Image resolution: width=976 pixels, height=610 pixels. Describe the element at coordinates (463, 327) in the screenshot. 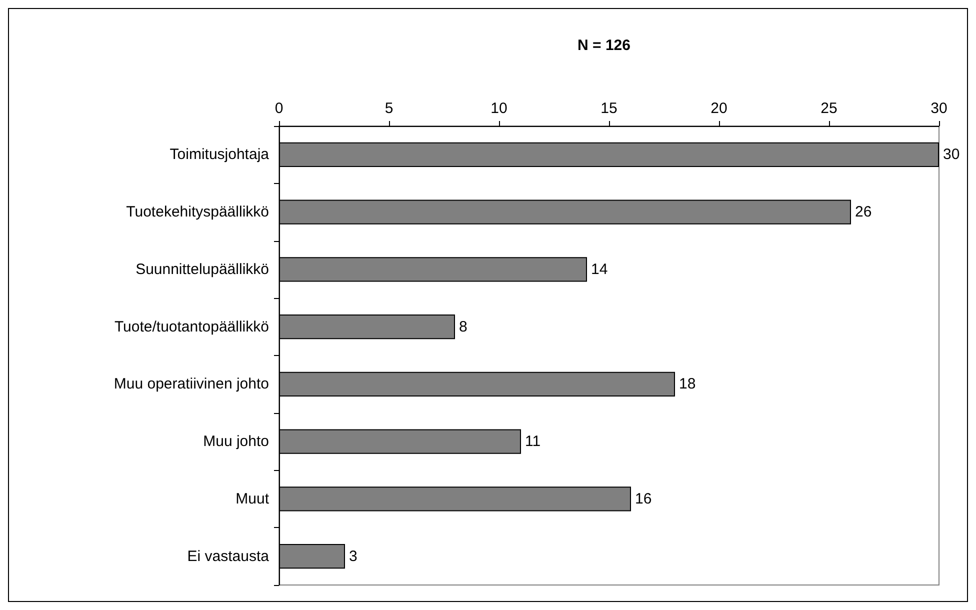

I see `data-label: 8` at that location.